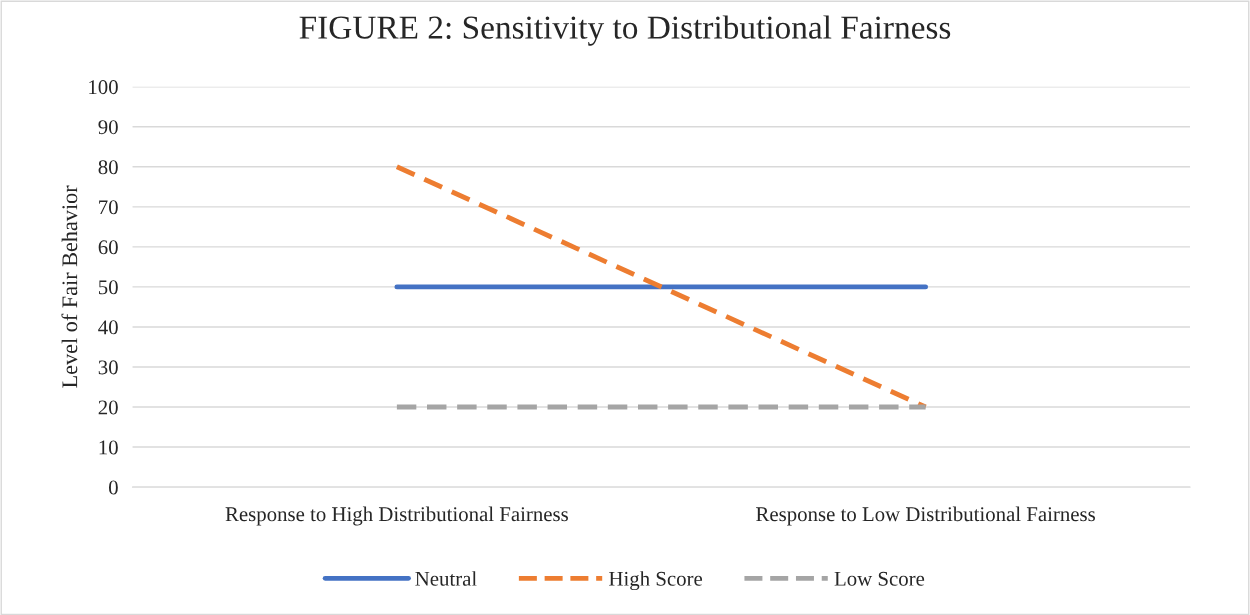  I want to click on y-axis-title: Level of Fair Behavior, so click(69, 286).